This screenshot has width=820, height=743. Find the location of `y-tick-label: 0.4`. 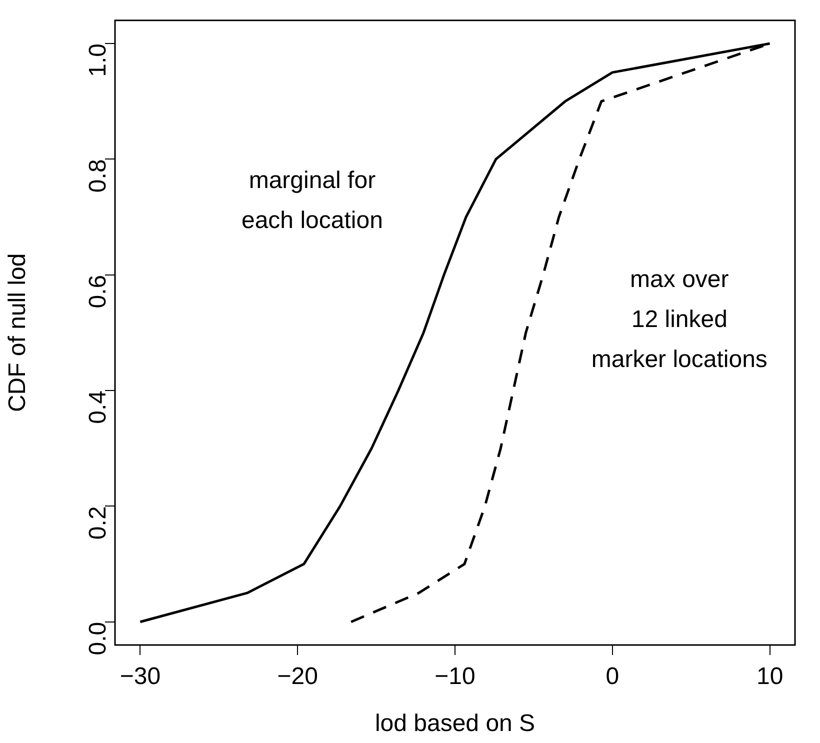

y-tick-label: 0.4 is located at coordinates (98, 407).